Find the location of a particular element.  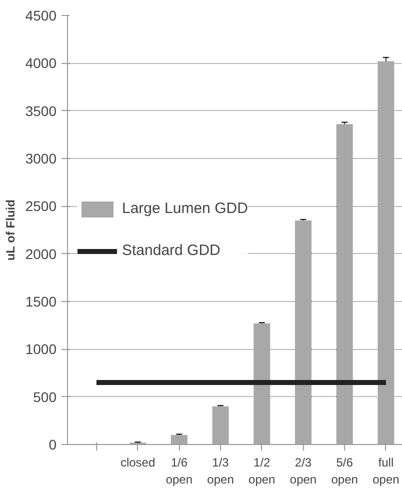

x-tick-label: full open is located at coordinates (386, 471).